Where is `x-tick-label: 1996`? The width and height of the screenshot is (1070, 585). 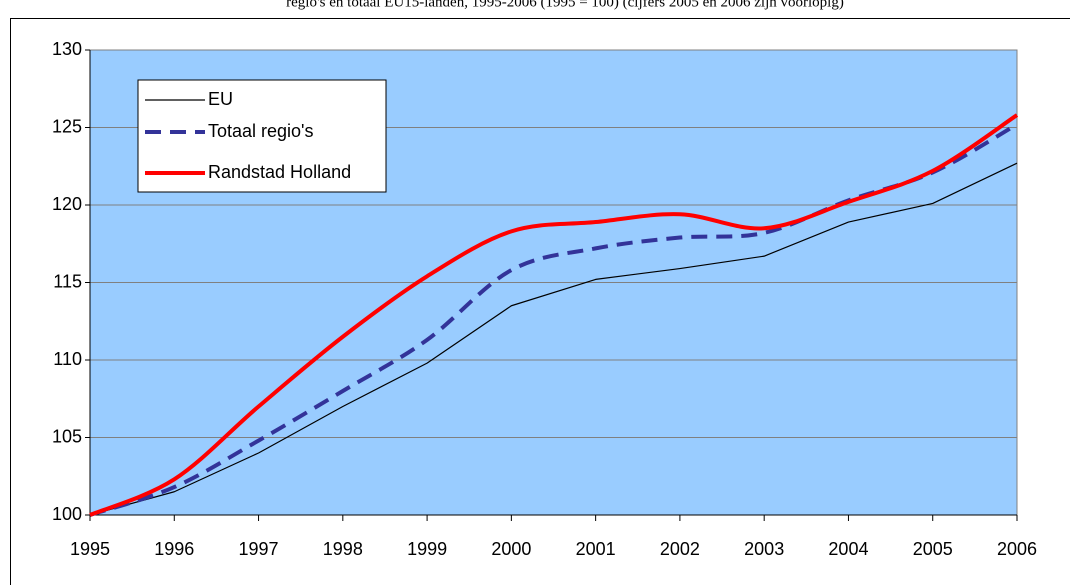
x-tick-label: 1996 is located at coordinates (174, 549).